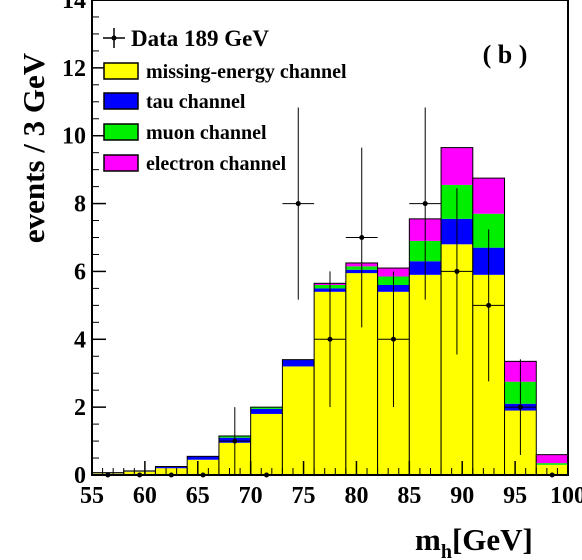 Image resolution: width=582 pixels, height=560 pixels. Describe the element at coordinates (92, 496) in the screenshot. I see `x-tick-label-55: 55` at that location.